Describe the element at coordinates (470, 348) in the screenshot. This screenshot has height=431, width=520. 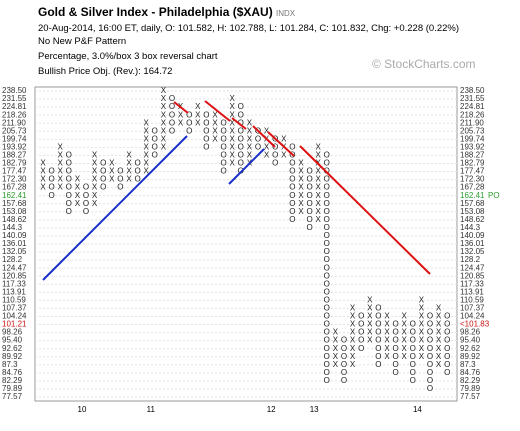
I see `y-tick-label-right: 92.62` at that location.